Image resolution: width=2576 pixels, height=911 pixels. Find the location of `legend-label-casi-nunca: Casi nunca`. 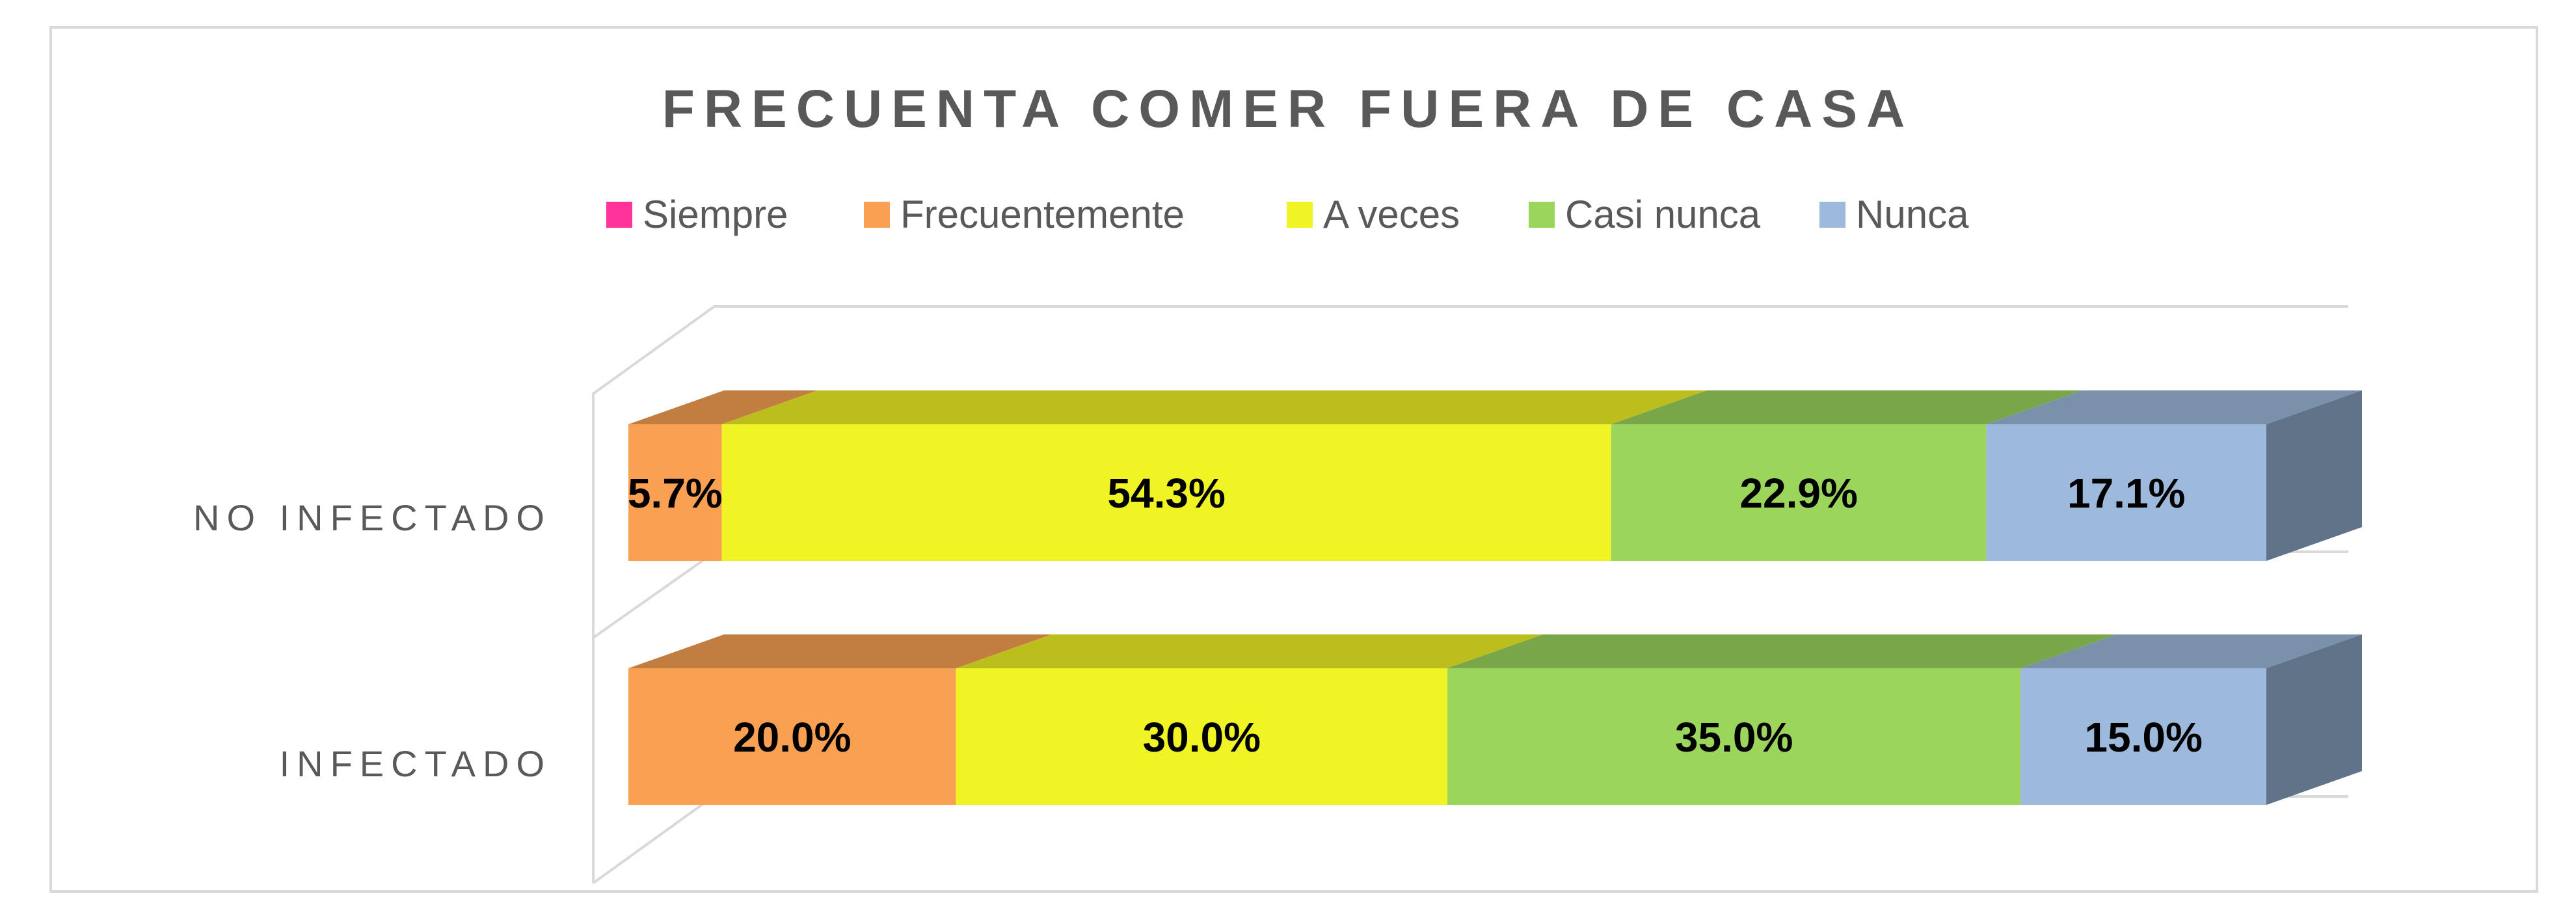

legend-label-casi-nunca: Casi nunca is located at coordinates (1663, 214).